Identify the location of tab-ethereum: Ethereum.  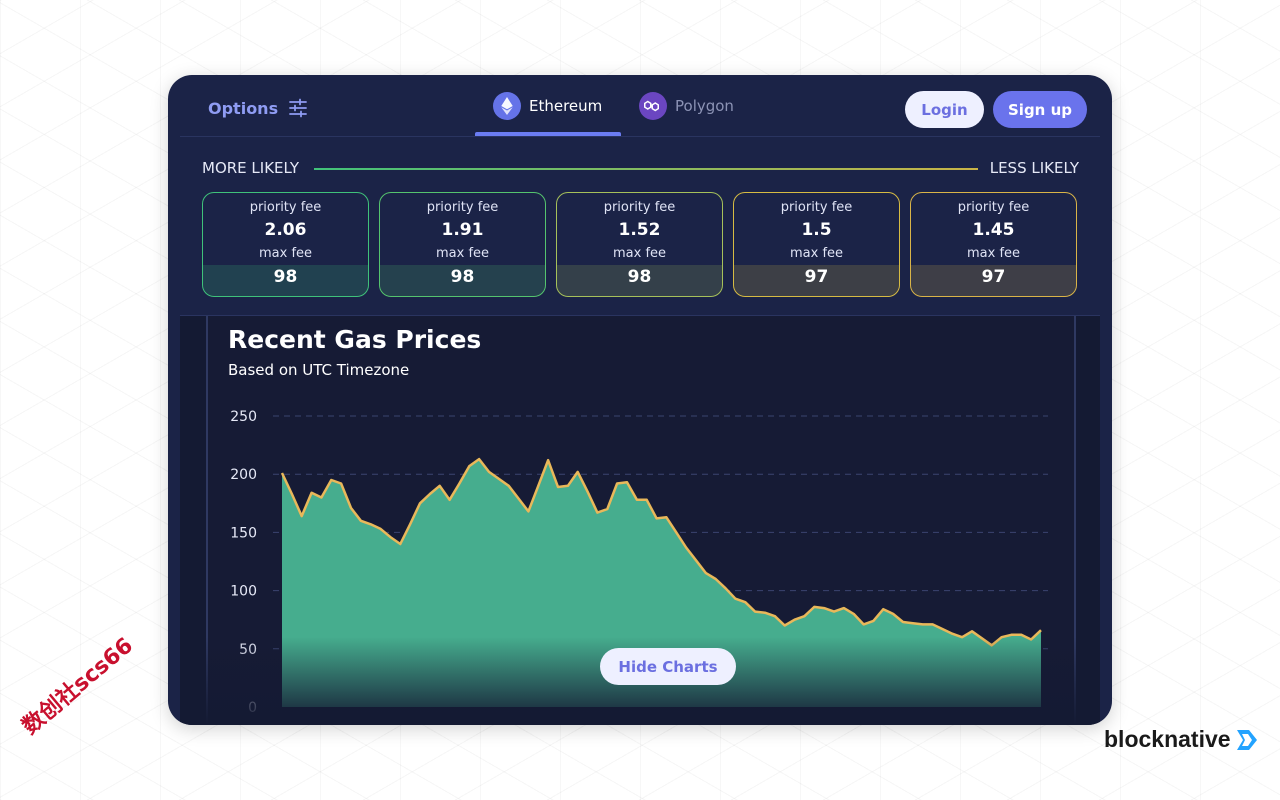
(547, 106).